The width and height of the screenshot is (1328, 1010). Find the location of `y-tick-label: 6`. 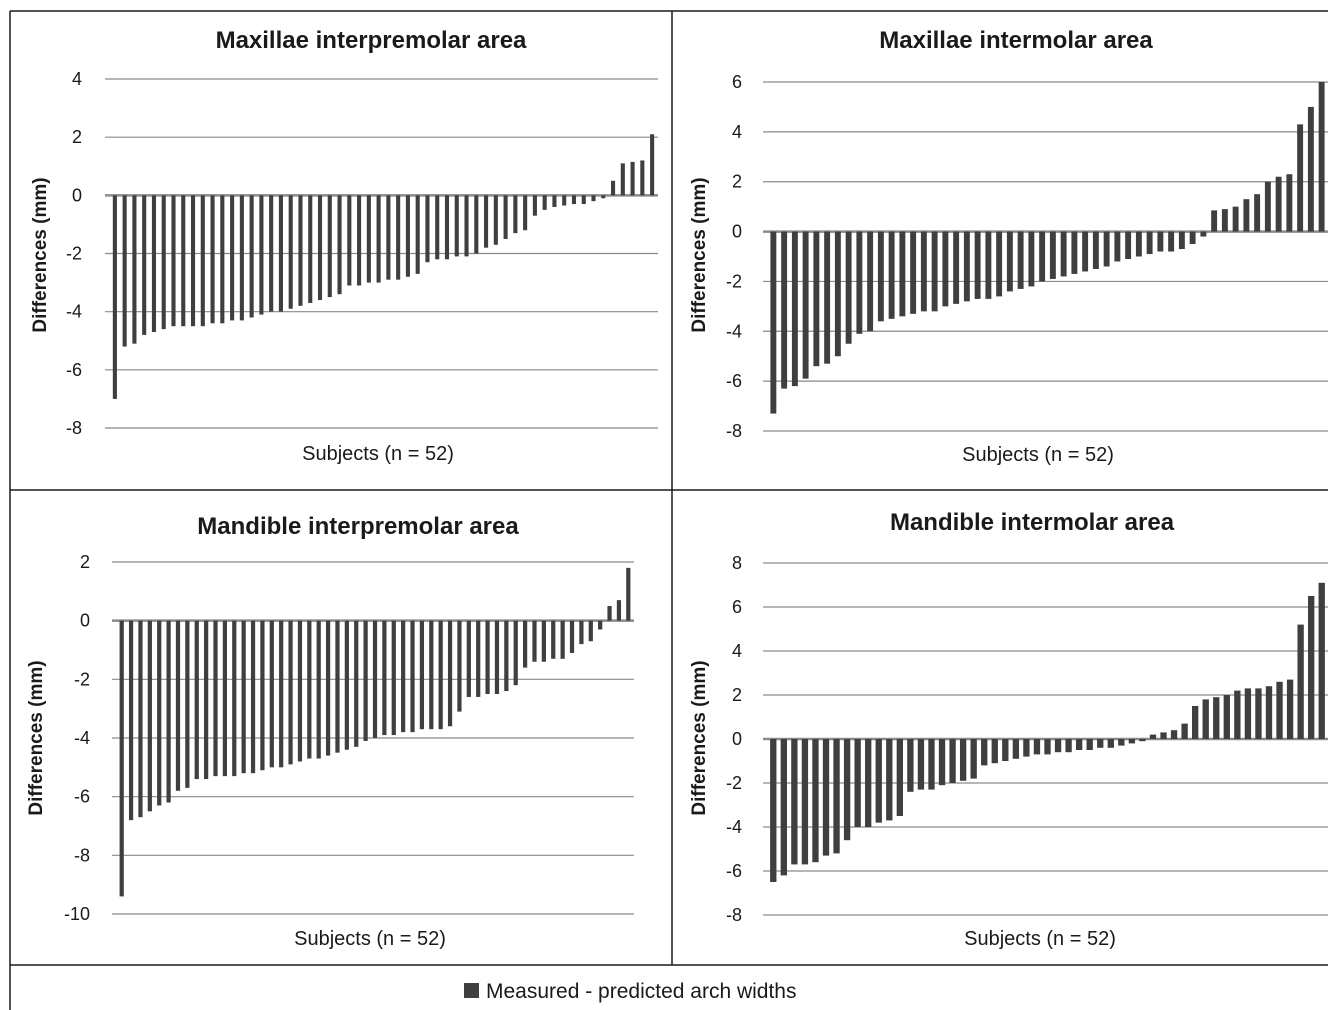

y-tick-label: 6 is located at coordinates (737, 607).